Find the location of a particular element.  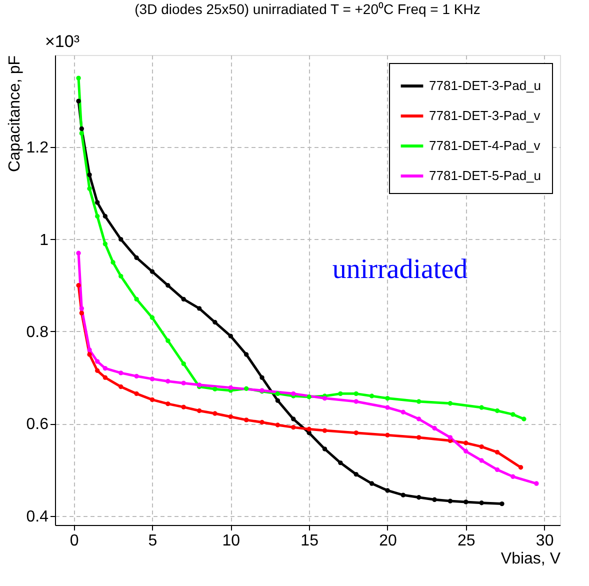

annotation: unirradiated is located at coordinates (400, 269).